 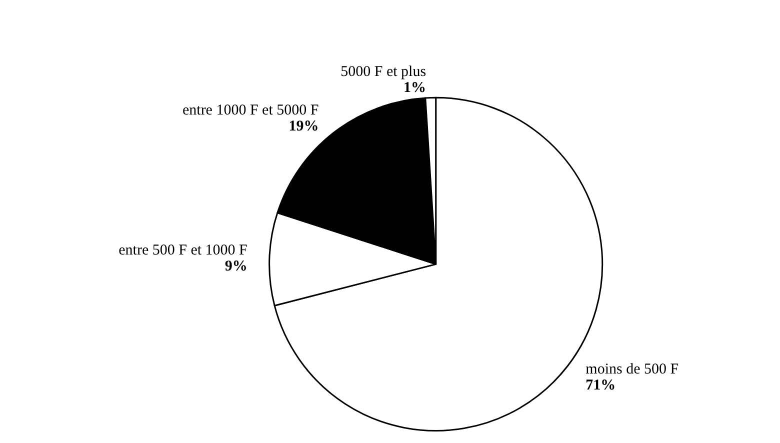 What do you see at coordinates (415, 88) in the screenshot?
I see `data-label: 1%` at bounding box center [415, 88].